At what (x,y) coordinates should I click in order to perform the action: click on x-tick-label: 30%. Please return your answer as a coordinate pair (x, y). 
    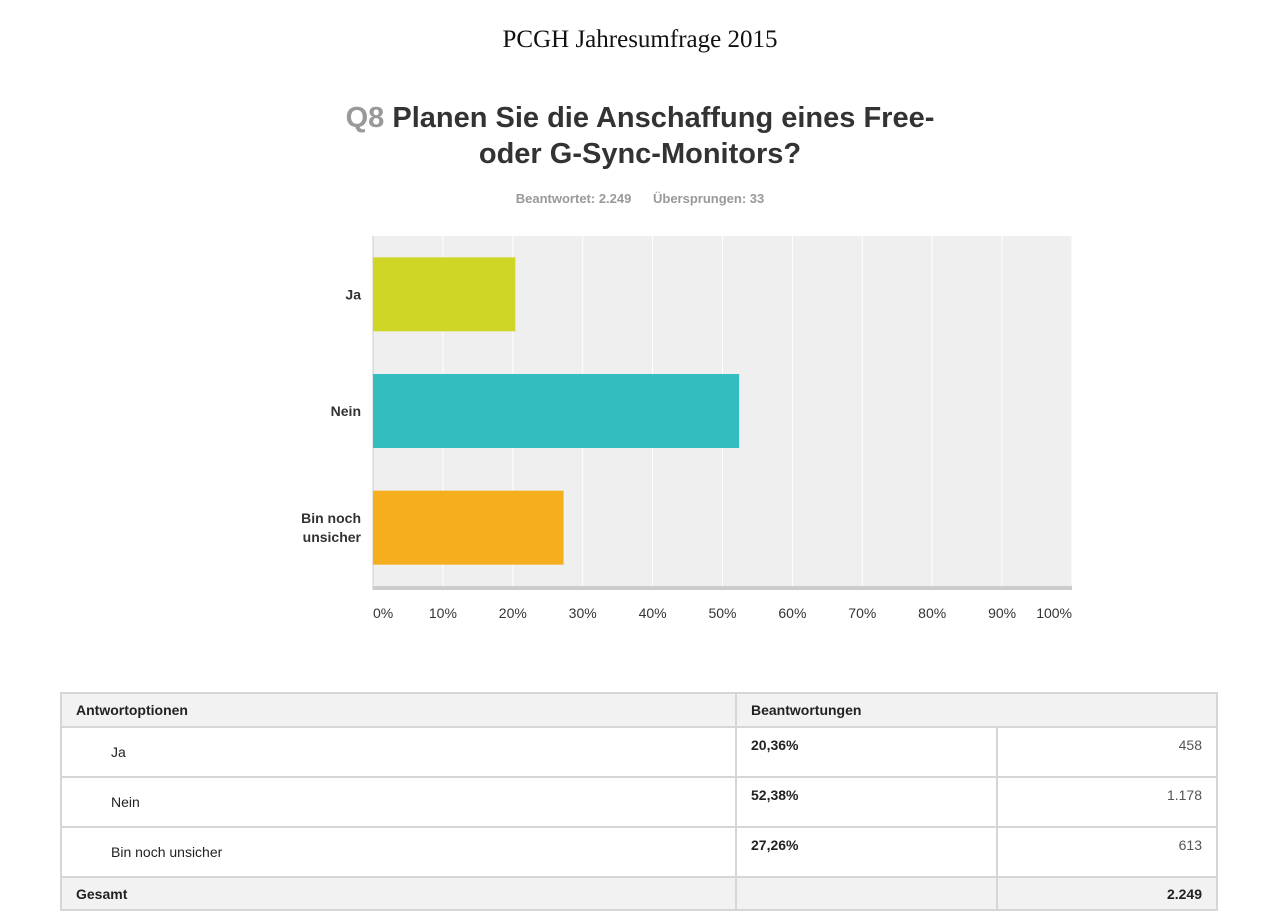
    Looking at the image, I should click on (583, 613).